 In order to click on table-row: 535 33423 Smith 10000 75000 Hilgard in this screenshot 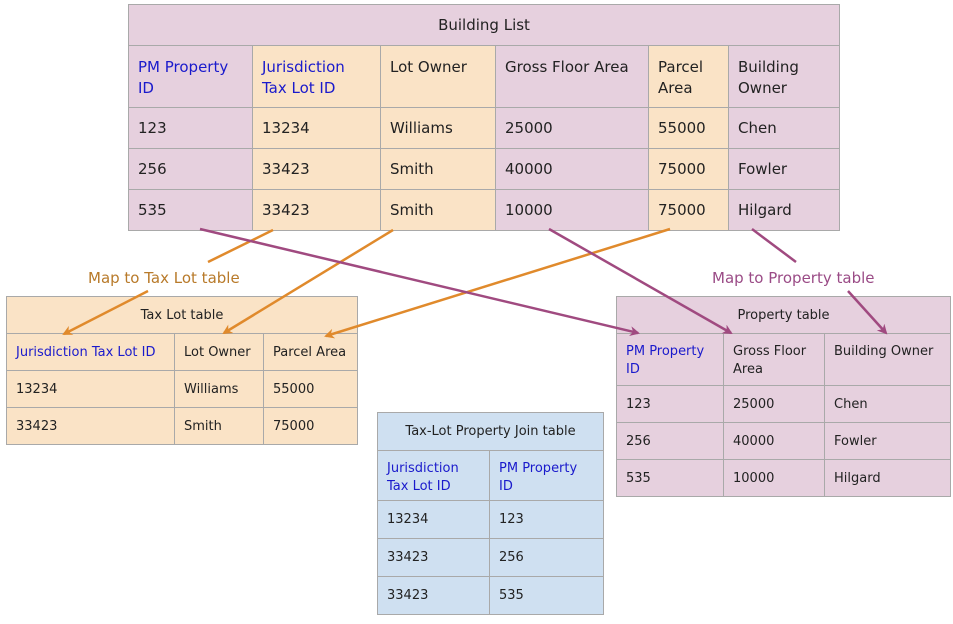, I will do `click(484, 210)`.